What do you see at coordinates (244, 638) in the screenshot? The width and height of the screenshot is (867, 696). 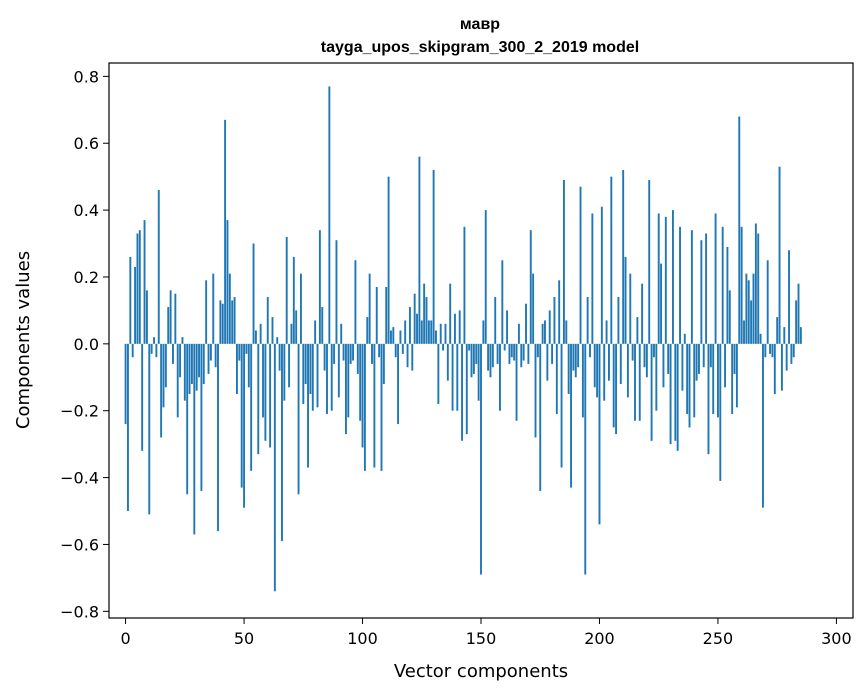 I see `x-tick-label: 50` at bounding box center [244, 638].